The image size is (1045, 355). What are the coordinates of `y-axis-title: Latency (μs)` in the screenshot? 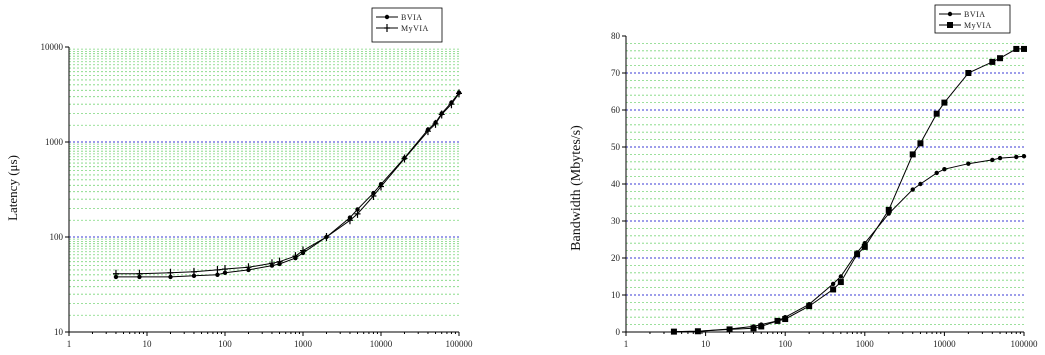 It's located at (12, 188).